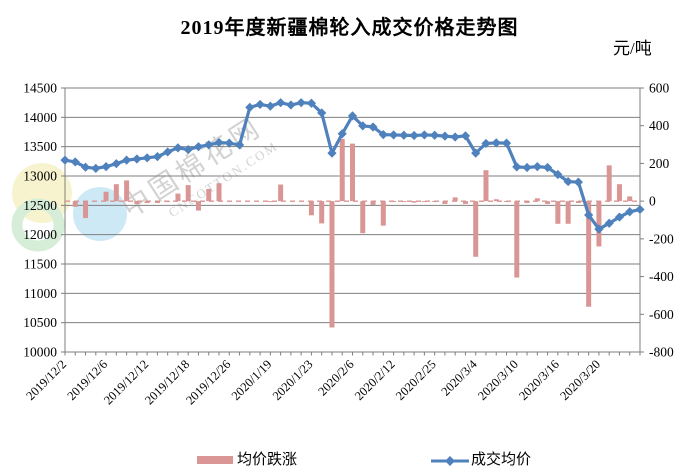 The height and width of the screenshot is (476, 699). I want to click on svg-text: 14500, so click(40, 88).